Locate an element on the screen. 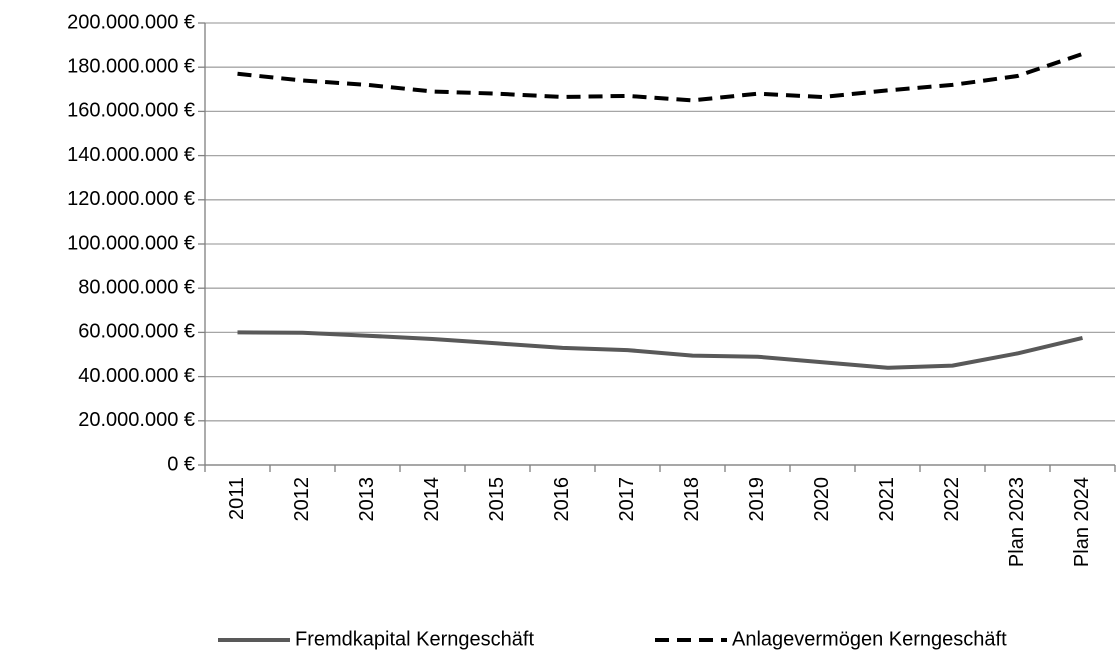 This screenshot has height=662, width=1117. x-tick-label: 2022 is located at coordinates (952, 499).